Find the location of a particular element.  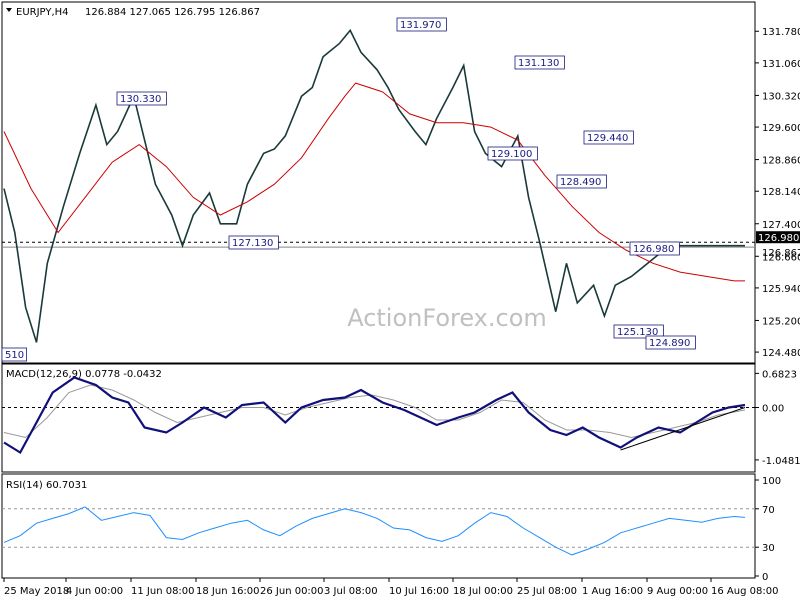

y-tick-label: 125.200 is located at coordinates (781, 321).